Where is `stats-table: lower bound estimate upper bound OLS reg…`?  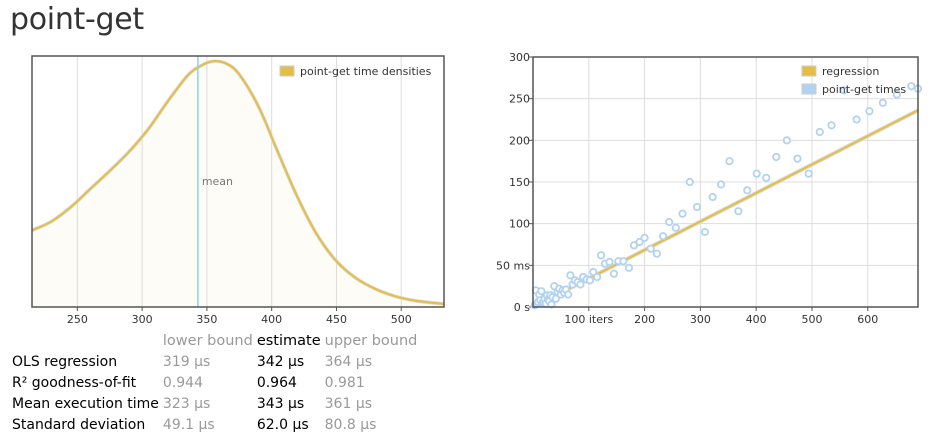 stats-table: lower bound estimate upper bound OLS reg… is located at coordinates (216, 382).